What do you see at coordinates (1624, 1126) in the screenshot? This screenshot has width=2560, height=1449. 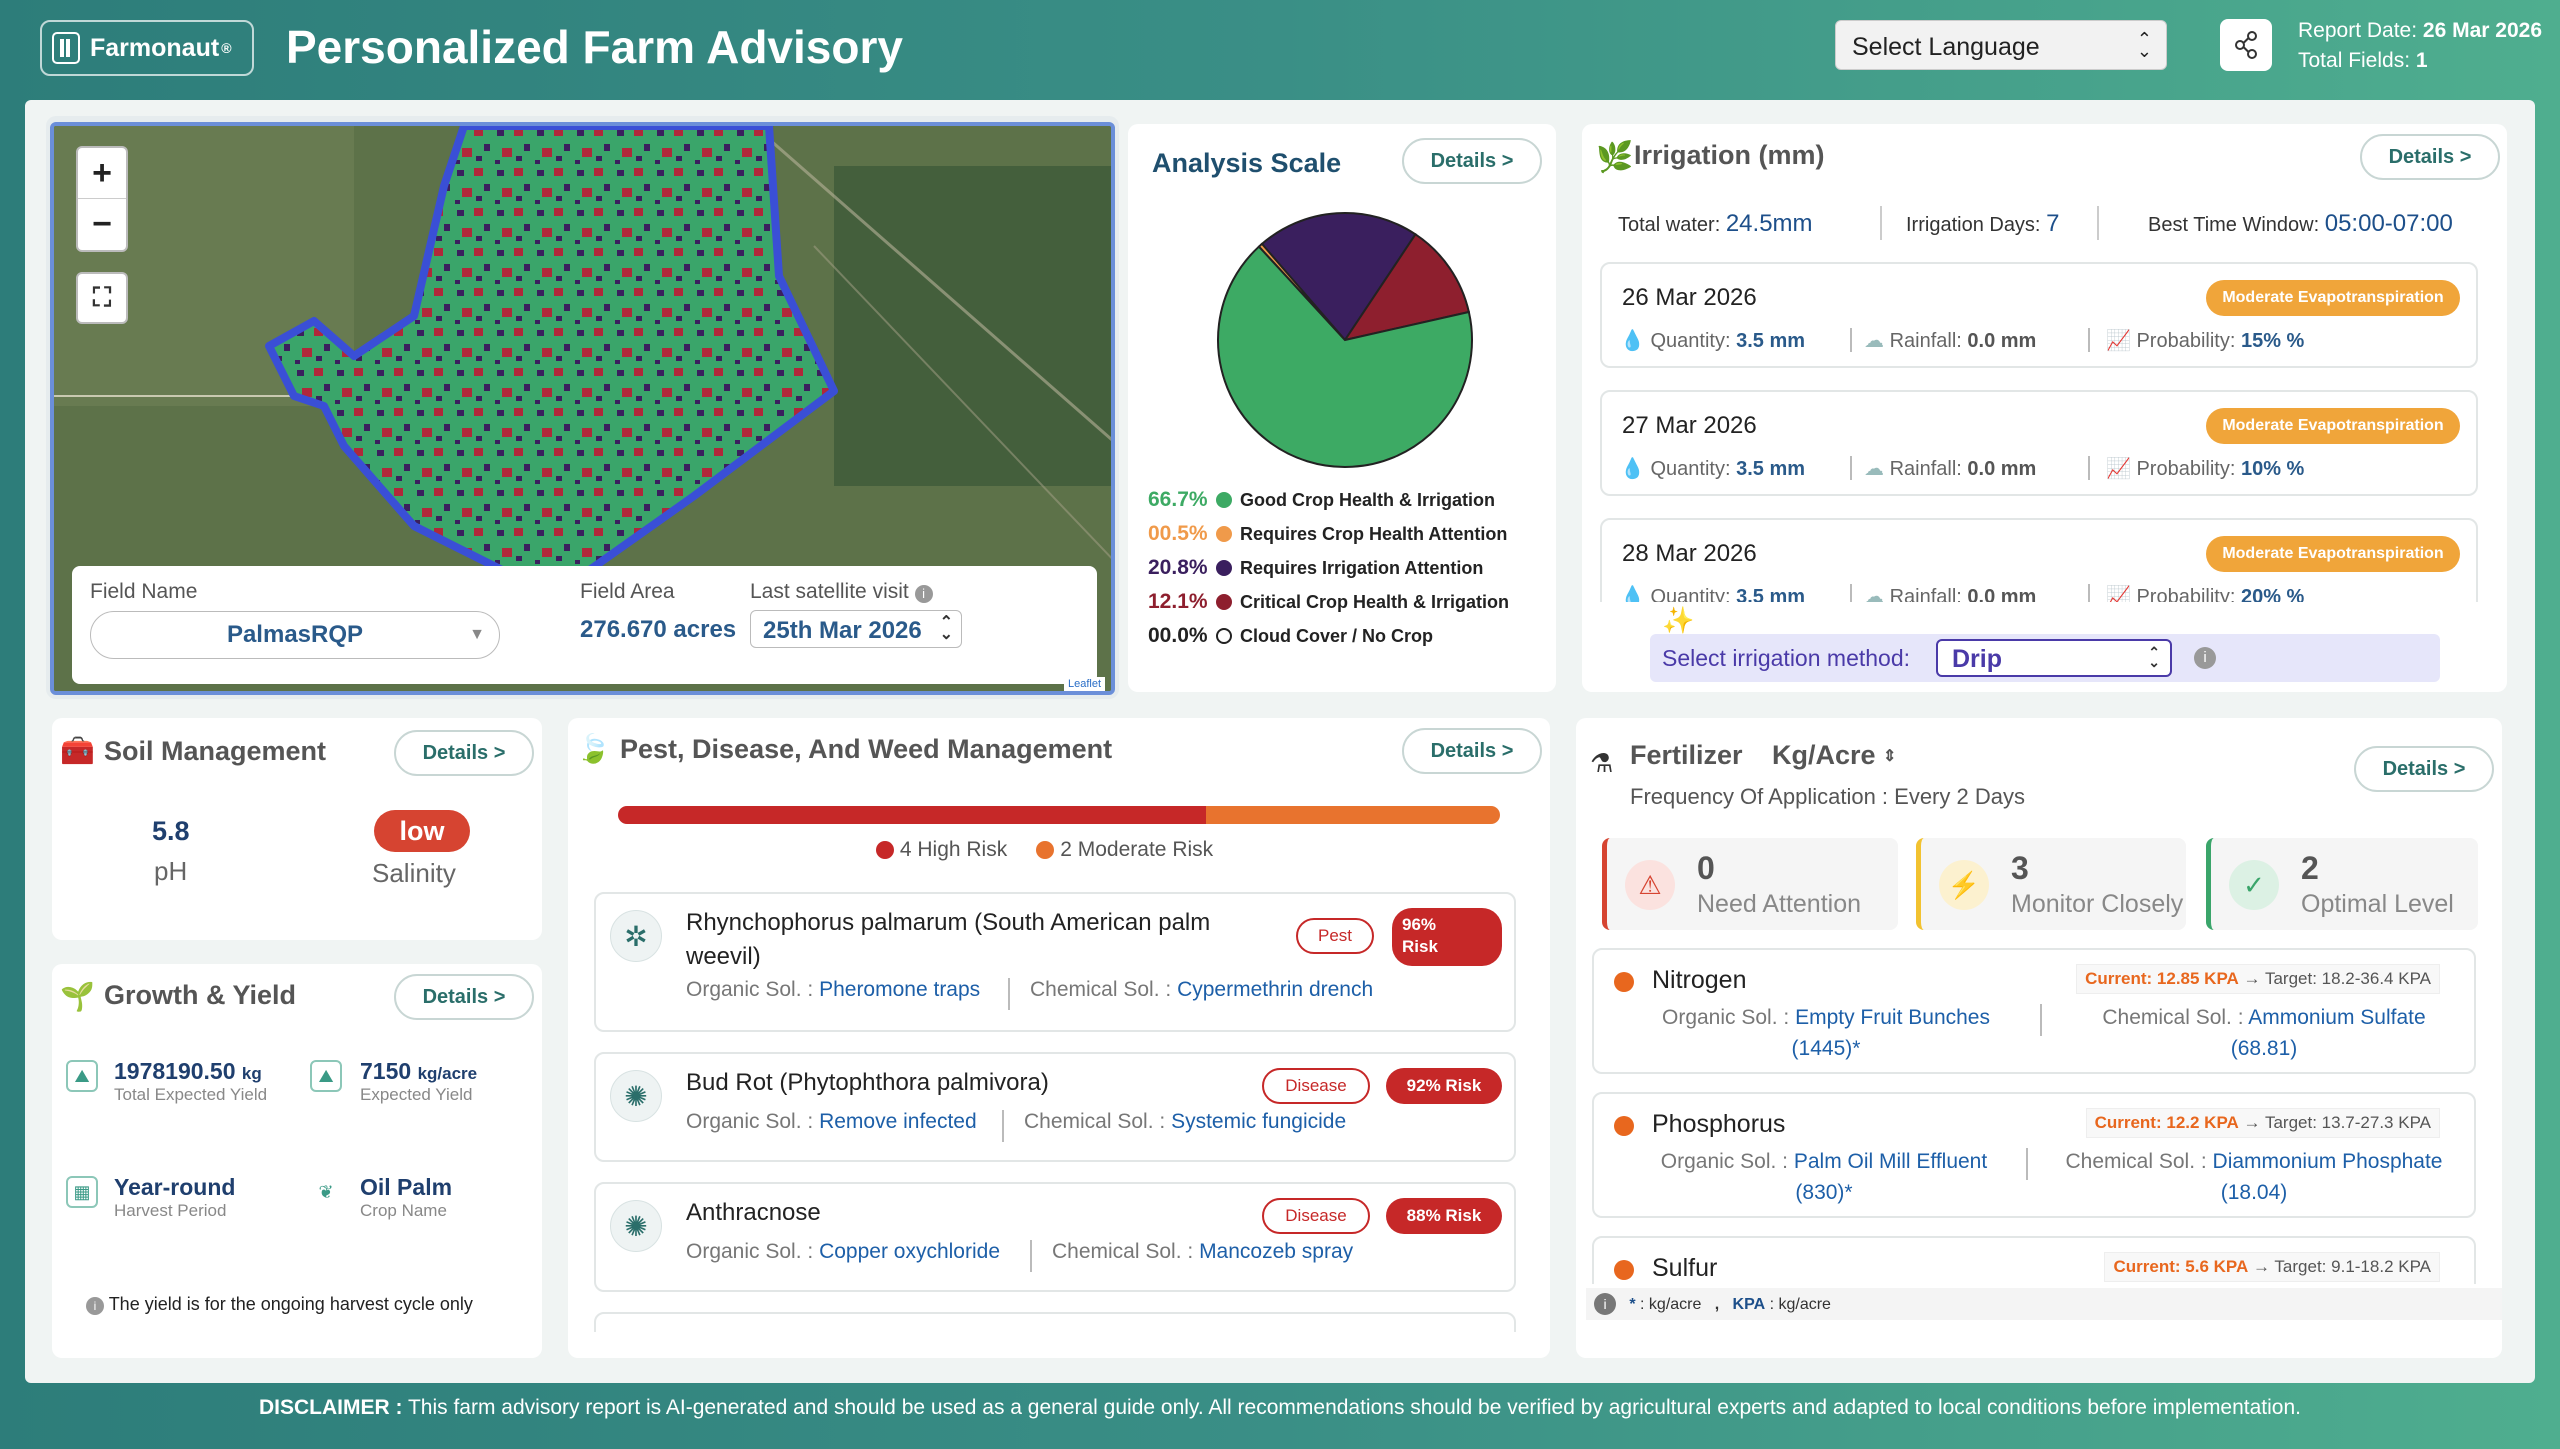 I see `status-dot` at bounding box center [1624, 1126].